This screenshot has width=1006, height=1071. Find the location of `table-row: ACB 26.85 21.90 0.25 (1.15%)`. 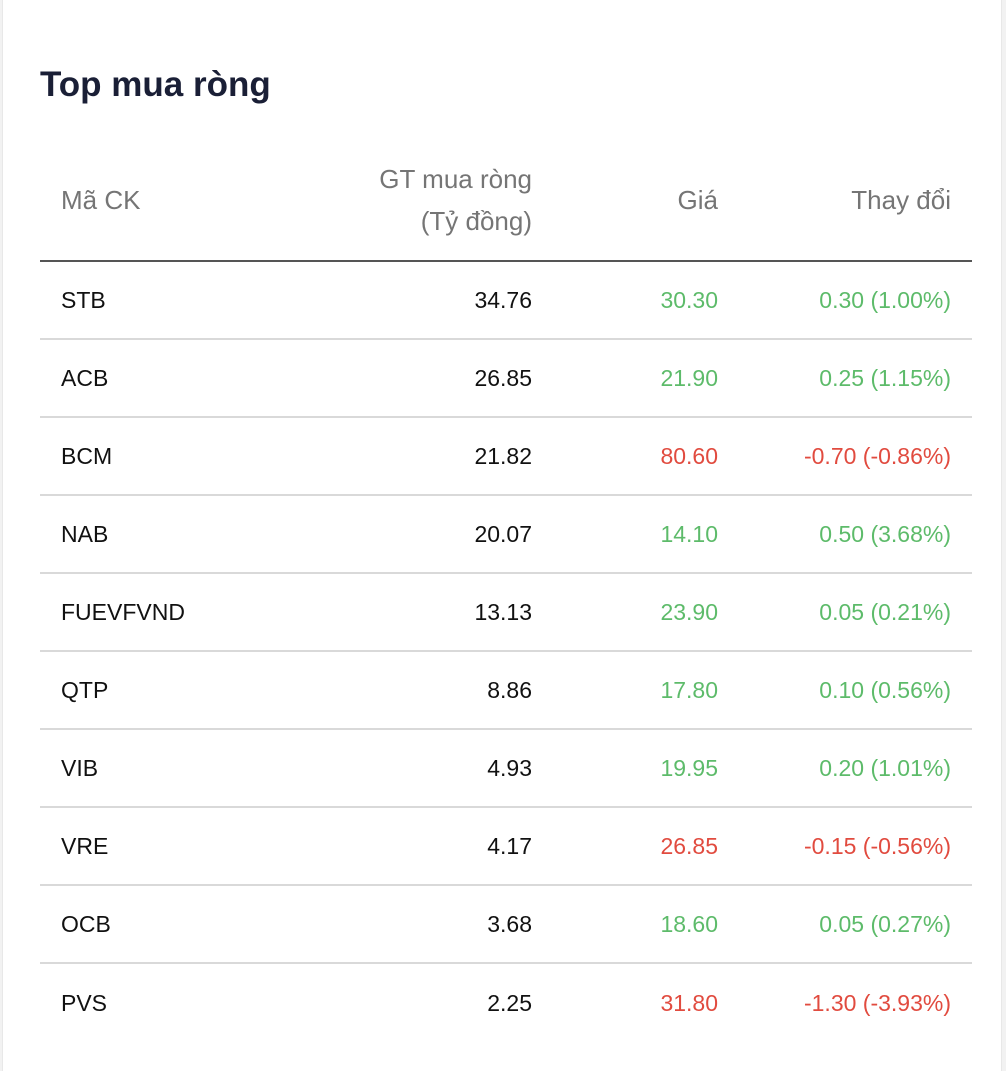

table-row: ACB 26.85 21.90 0.25 (1.15%) is located at coordinates (506, 379).